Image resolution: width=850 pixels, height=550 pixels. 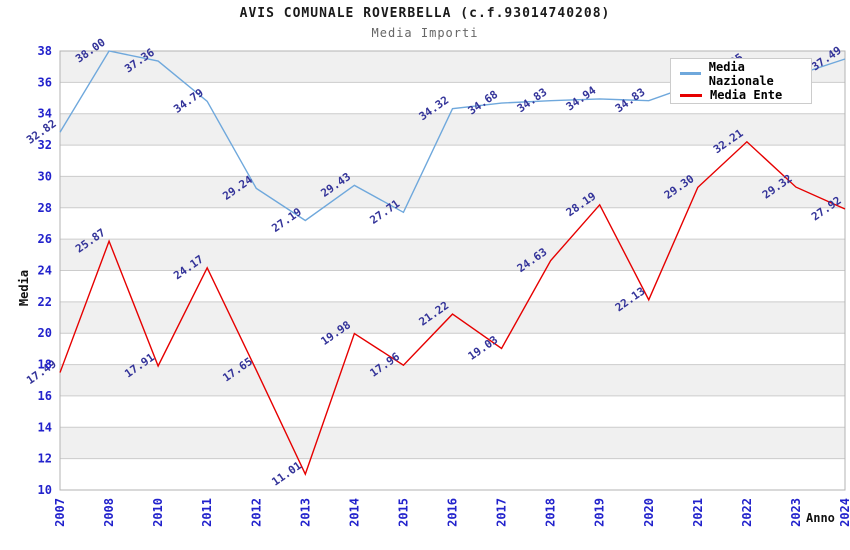 What do you see at coordinates (45, 333) in the screenshot?
I see `y-tick-label: 20` at bounding box center [45, 333].